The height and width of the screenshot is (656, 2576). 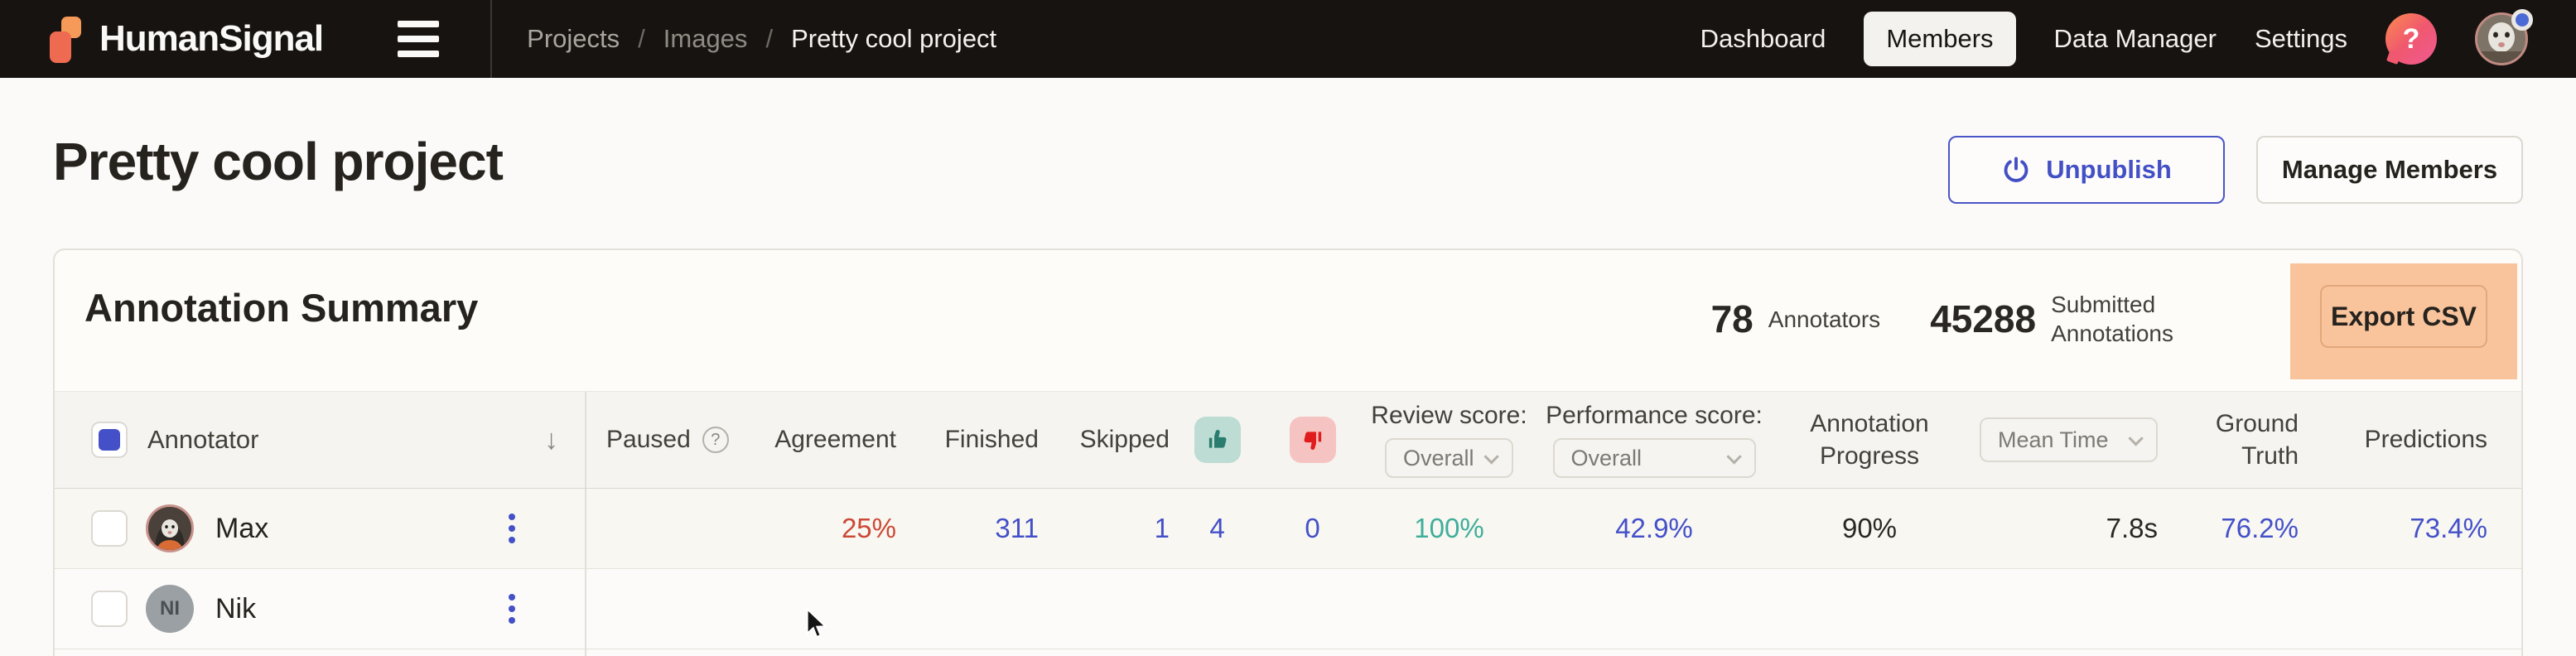 What do you see at coordinates (278, 161) in the screenshot?
I see `page-title: Pretty cool project` at bounding box center [278, 161].